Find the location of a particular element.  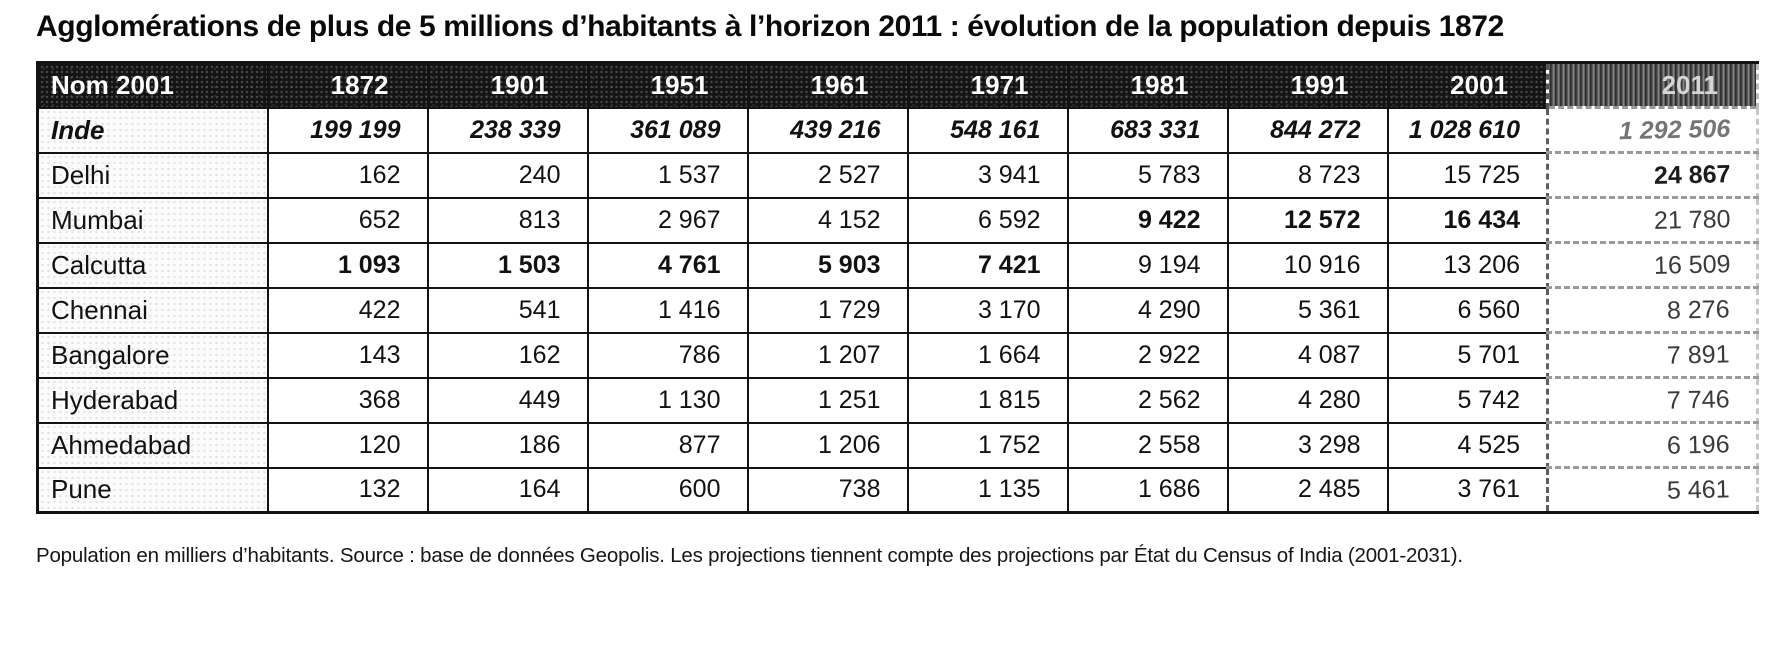

population-cell: 2 922 is located at coordinates (1147, 355).